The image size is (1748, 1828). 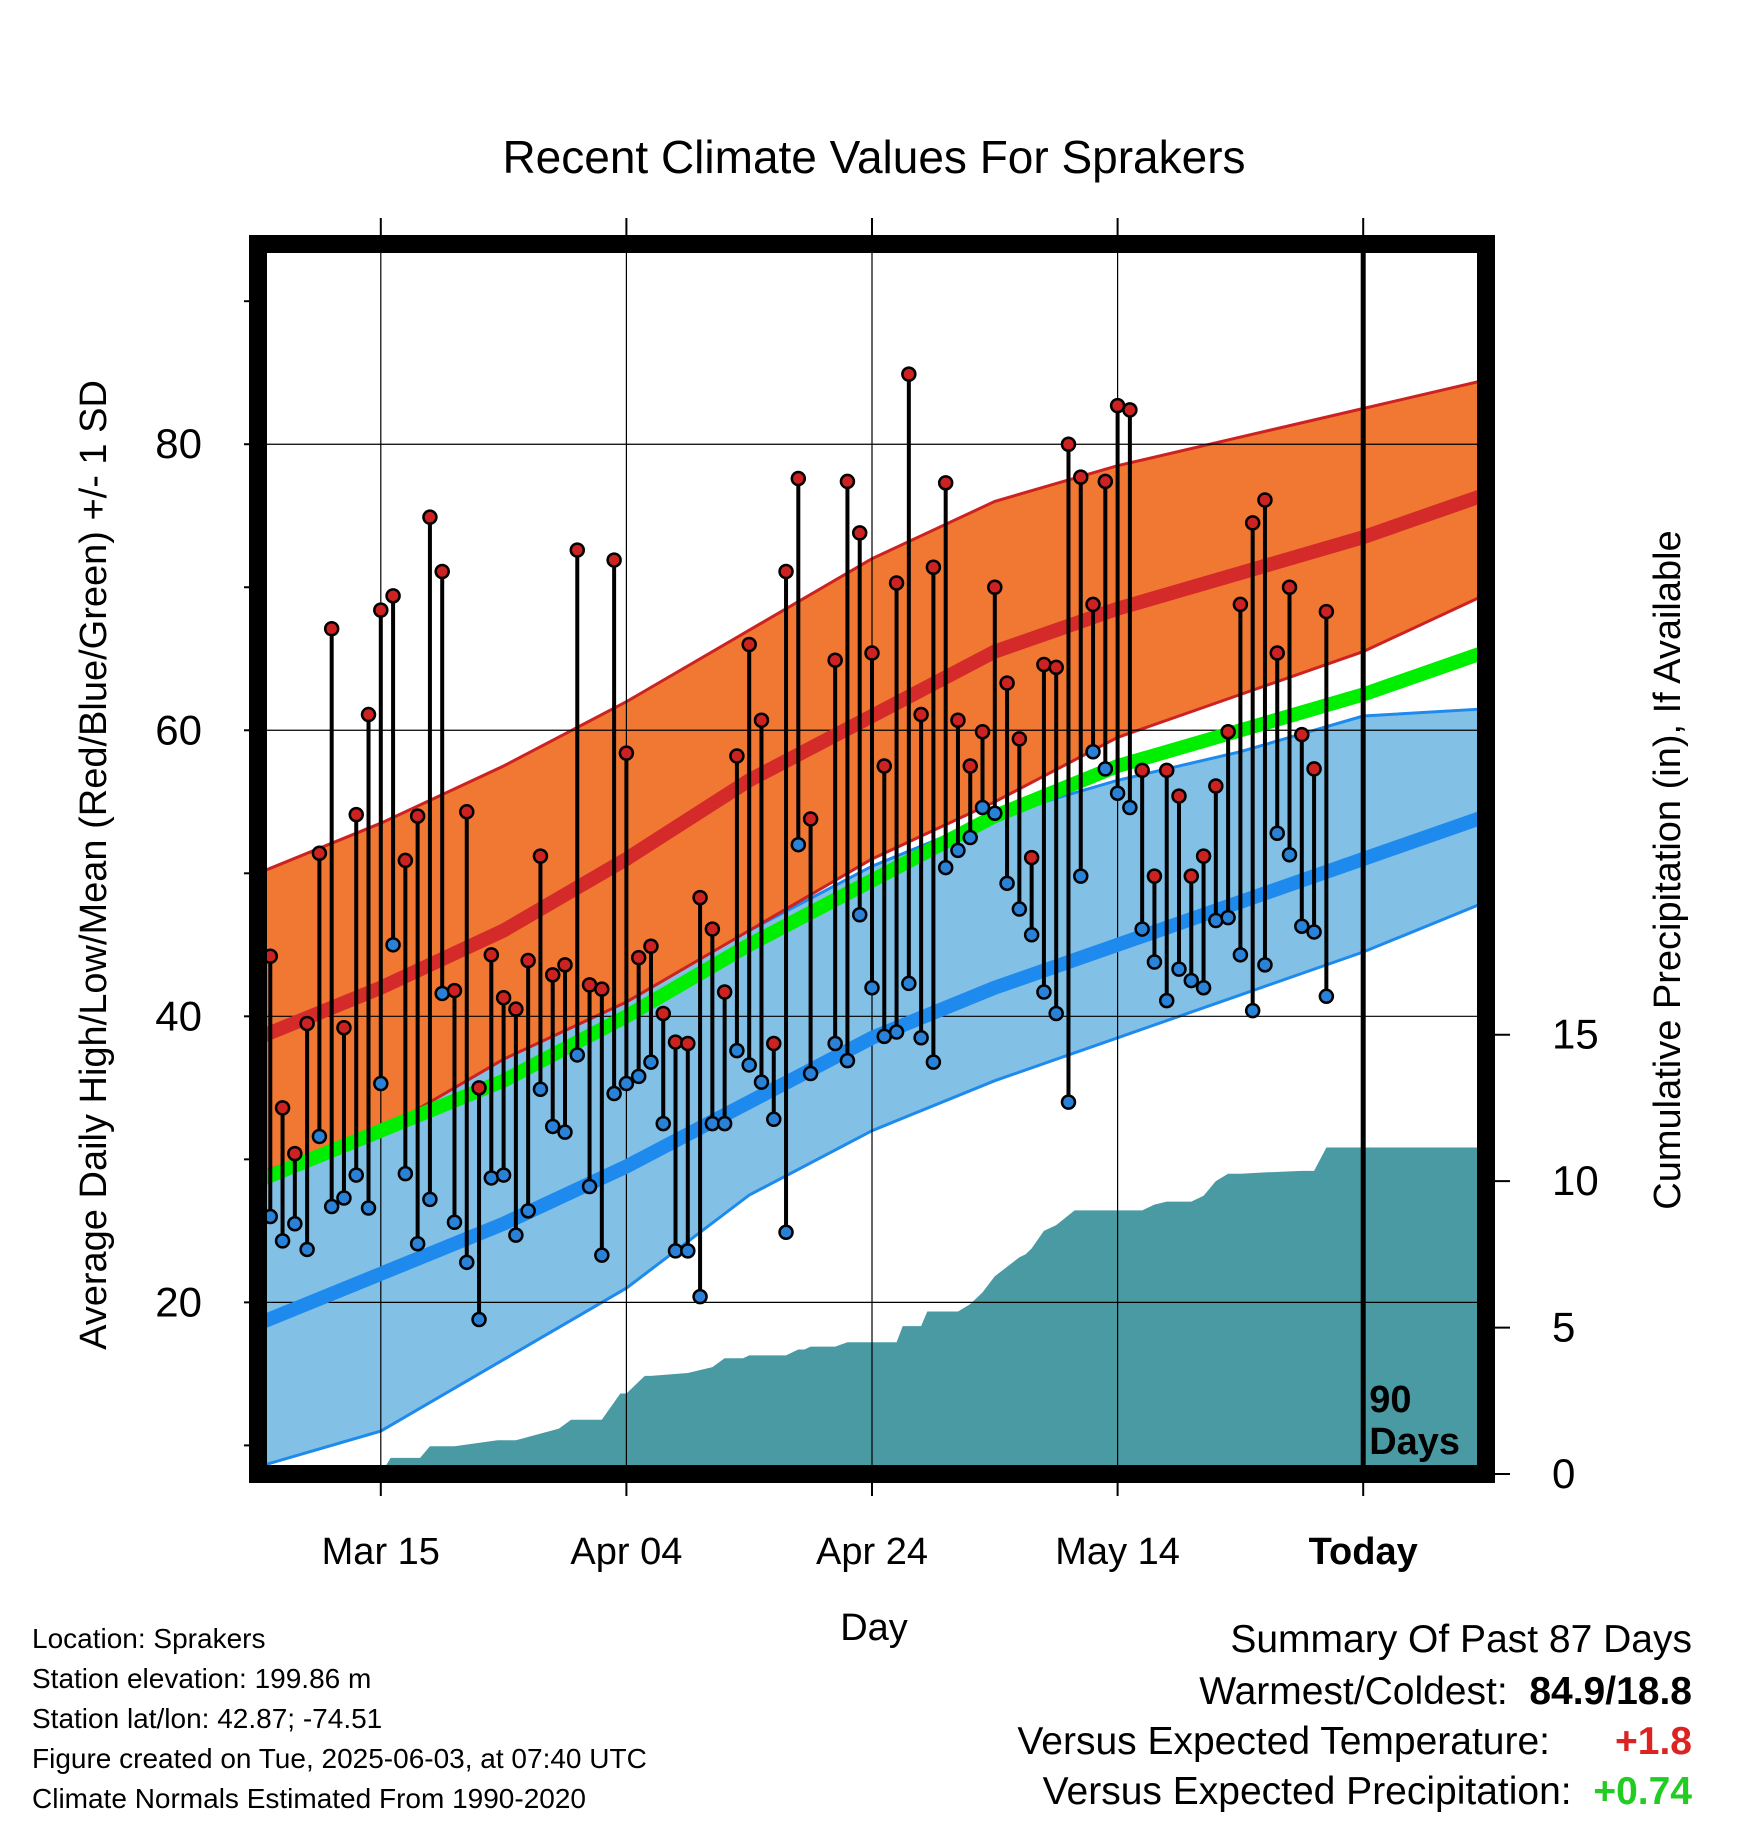 What do you see at coordinates (626, 1552) in the screenshot?
I see `x-tick-label: Apr 04` at bounding box center [626, 1552].